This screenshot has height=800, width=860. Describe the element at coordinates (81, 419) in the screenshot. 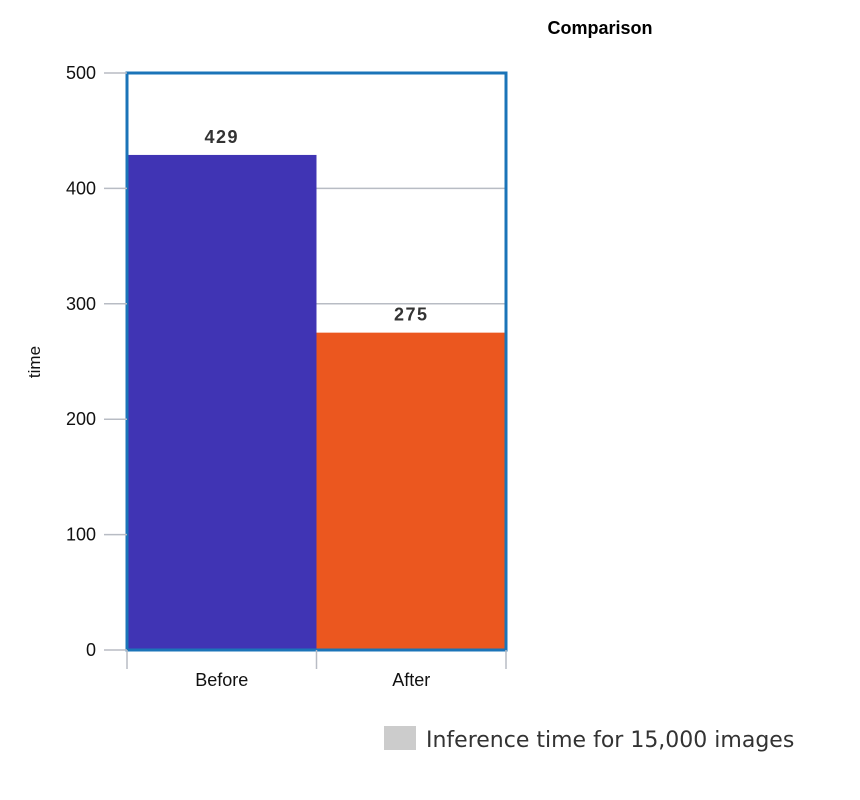

I see `y-tick-label-200: 200` at that location.